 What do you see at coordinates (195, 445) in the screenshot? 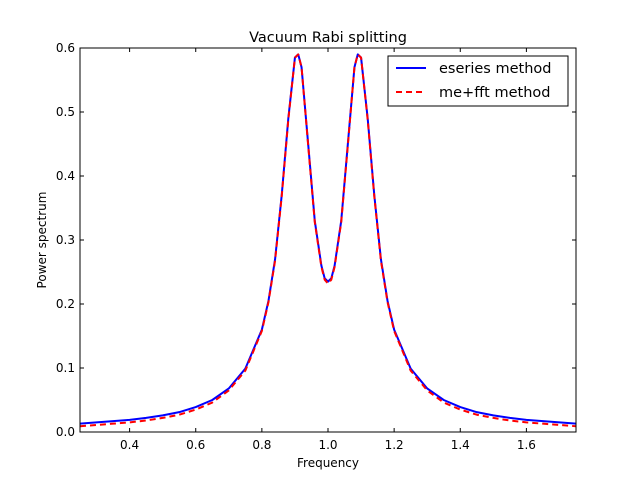
I see `x-tick-label: 0.6` at bounding box center [195, 445].